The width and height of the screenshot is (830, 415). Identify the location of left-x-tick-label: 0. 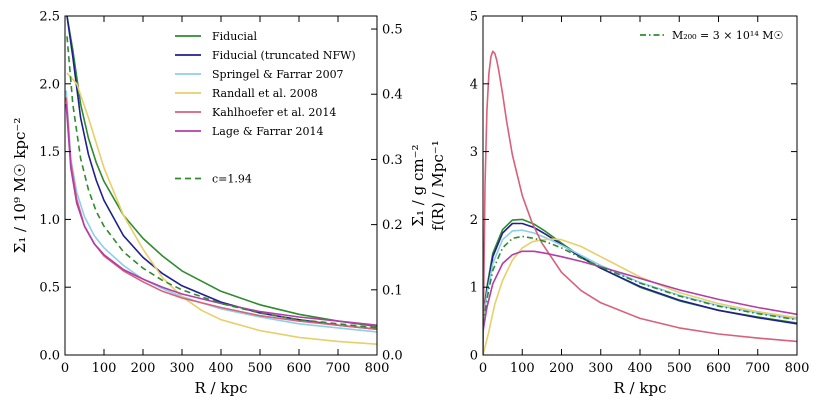
(65, 368).